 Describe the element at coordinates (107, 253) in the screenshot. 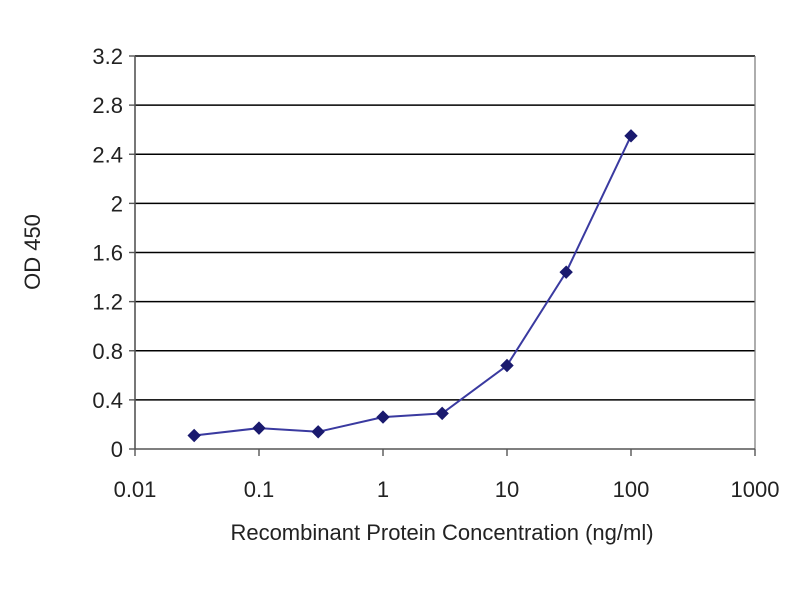

I see `y-tick-label: 1.6` at that location.